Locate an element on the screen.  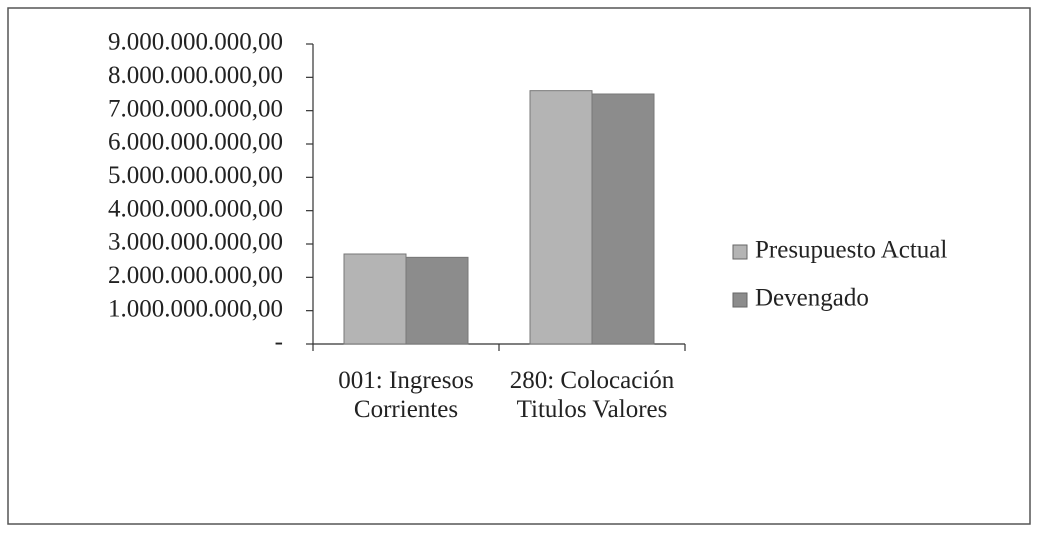
x-tick-label: 001: Ingresos Corrientes is located at coordinates (406, 395).